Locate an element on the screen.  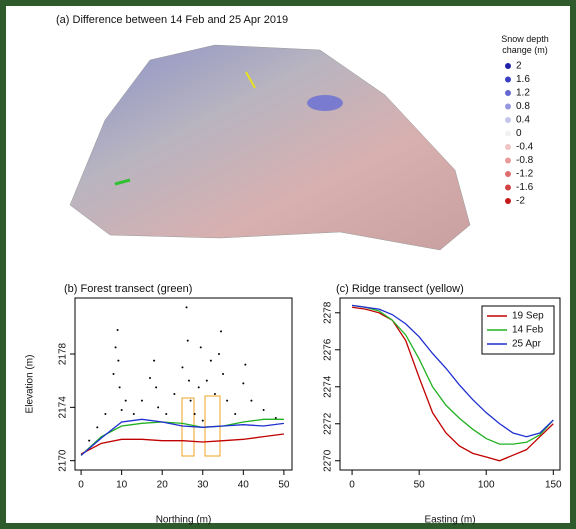
legend-label: -0.8 is located at coordinates (525, 160).